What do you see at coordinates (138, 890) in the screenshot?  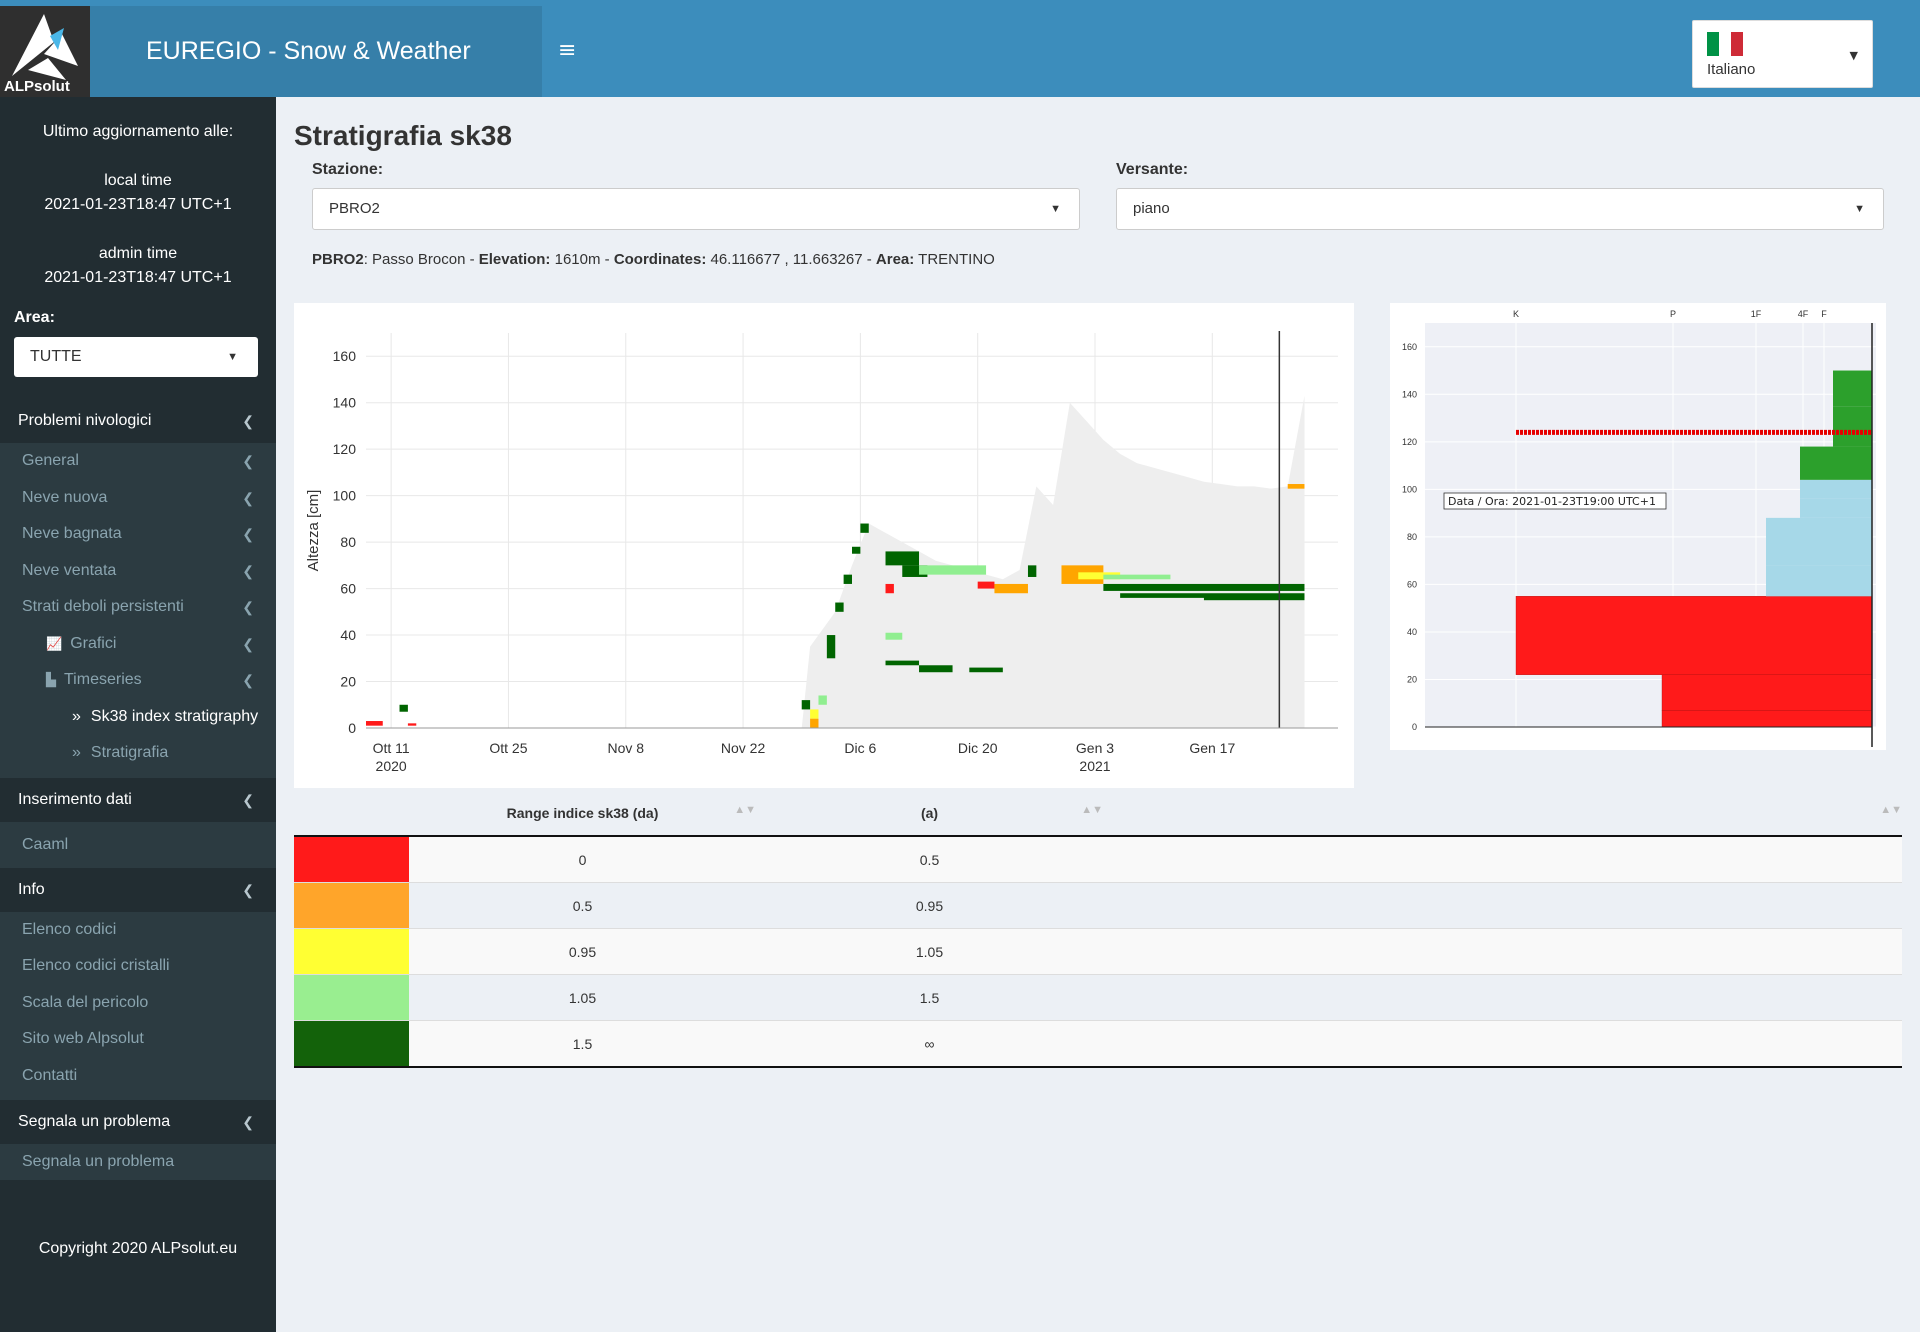 I see `menu-info: Info ❮` at bounding box center [138, 890].